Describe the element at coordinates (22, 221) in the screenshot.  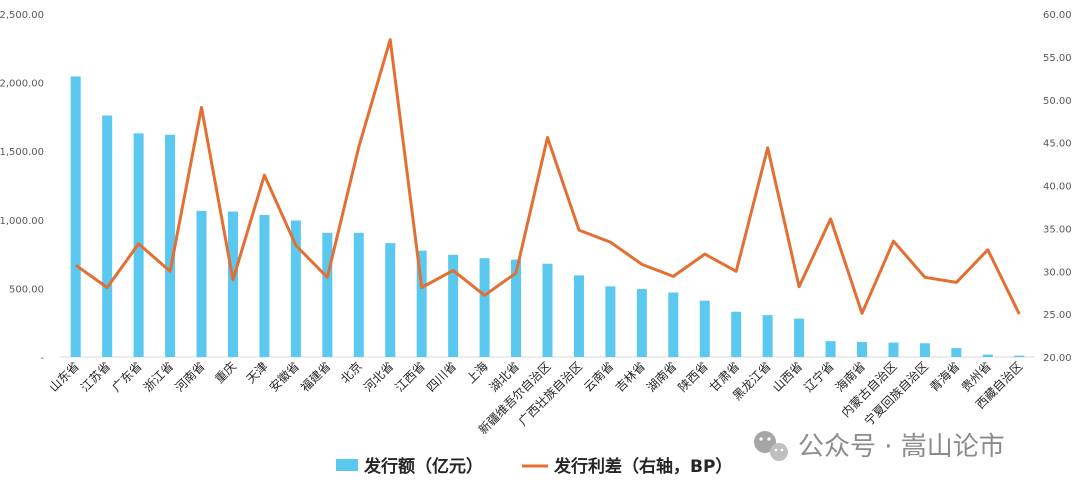
I see `left-tick-label: 1,000.00` at that location.